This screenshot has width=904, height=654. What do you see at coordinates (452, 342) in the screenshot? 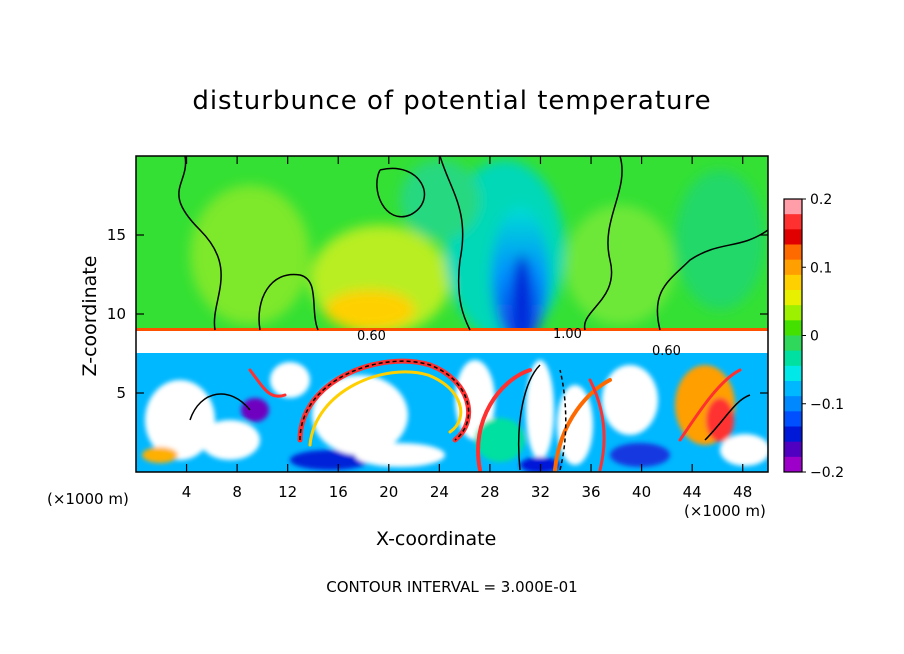
I see `interface-band` at bounding box center [452, 342].